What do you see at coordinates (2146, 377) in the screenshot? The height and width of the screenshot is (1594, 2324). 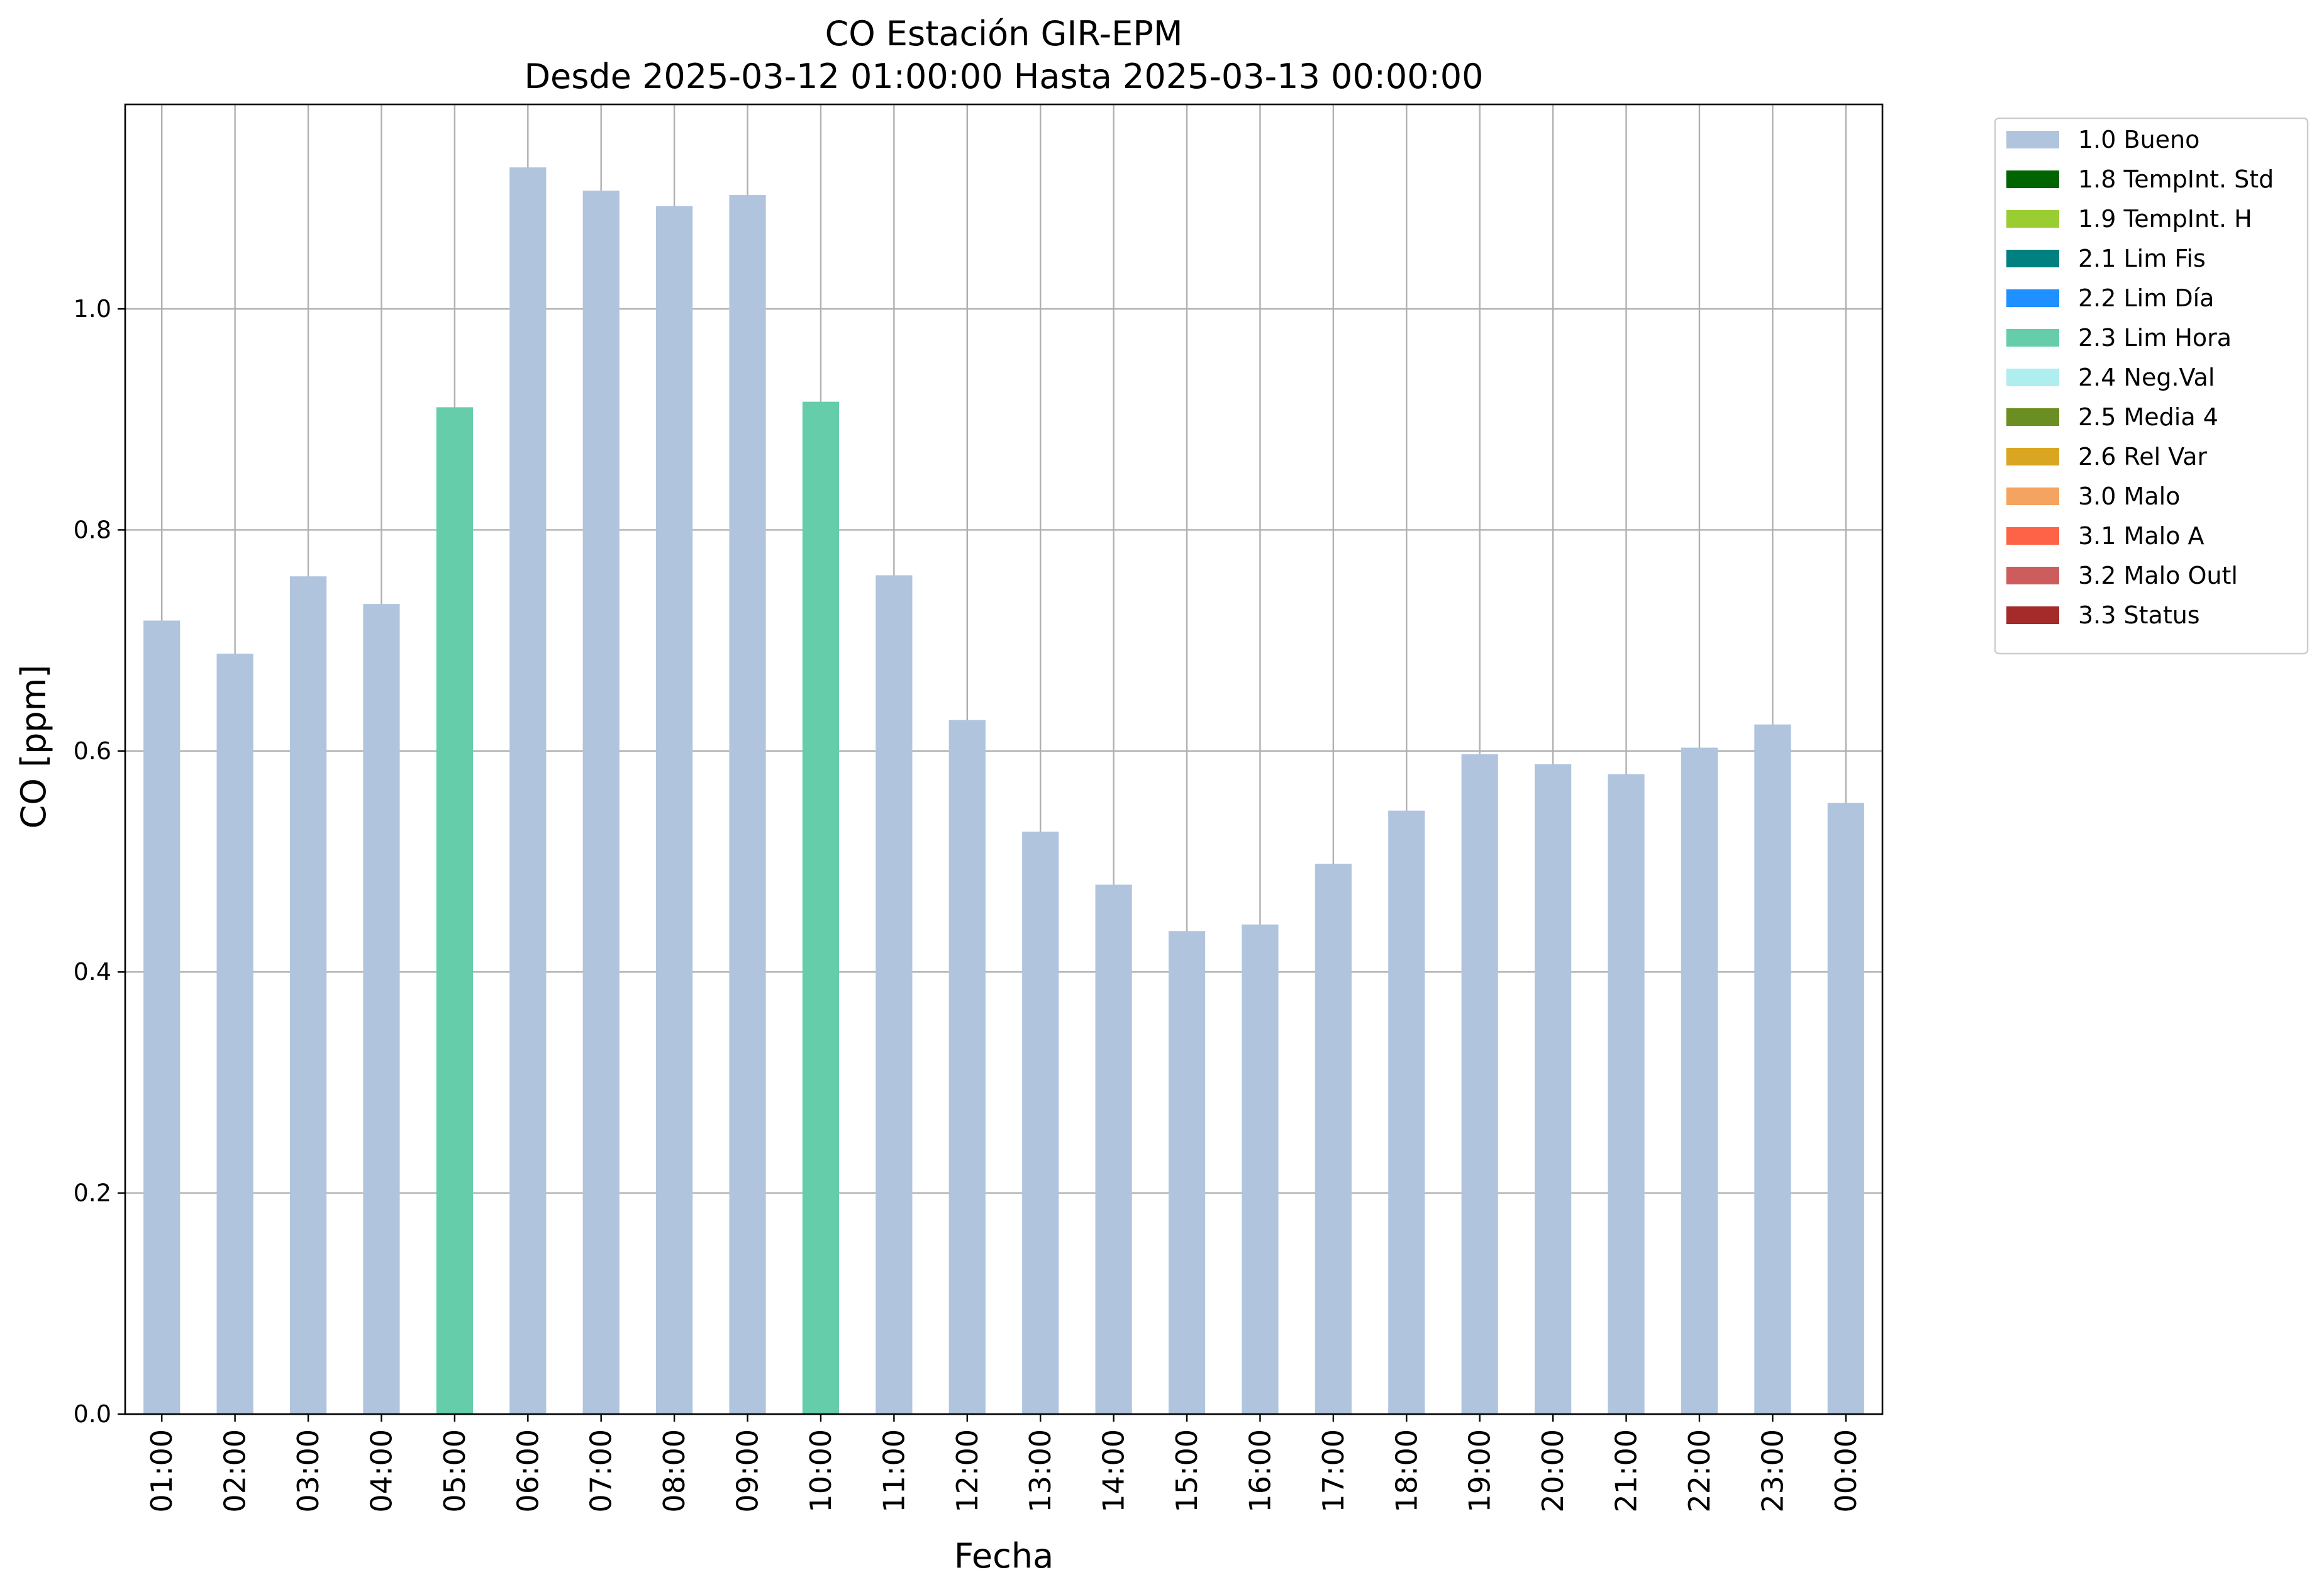 I see `legend-label: 2.4 Neg.Val` at bounding box center [2146, 377].